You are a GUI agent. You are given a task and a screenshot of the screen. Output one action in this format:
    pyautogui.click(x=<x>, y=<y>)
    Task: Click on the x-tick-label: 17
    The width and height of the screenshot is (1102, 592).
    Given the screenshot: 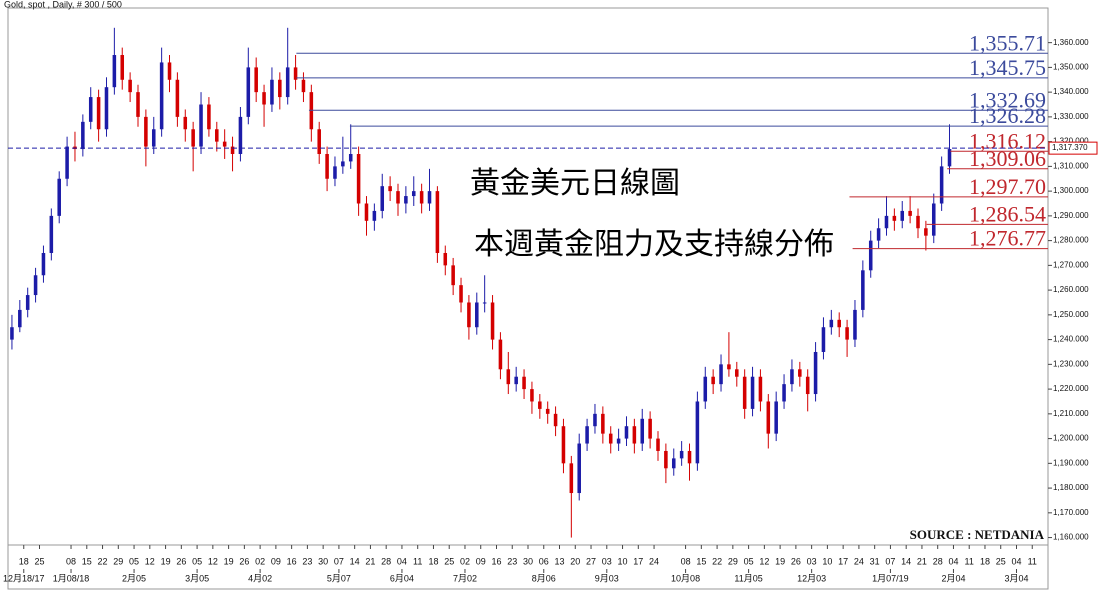 What is the action you would take?
    pyautogui.click(x=843, y=561)
    